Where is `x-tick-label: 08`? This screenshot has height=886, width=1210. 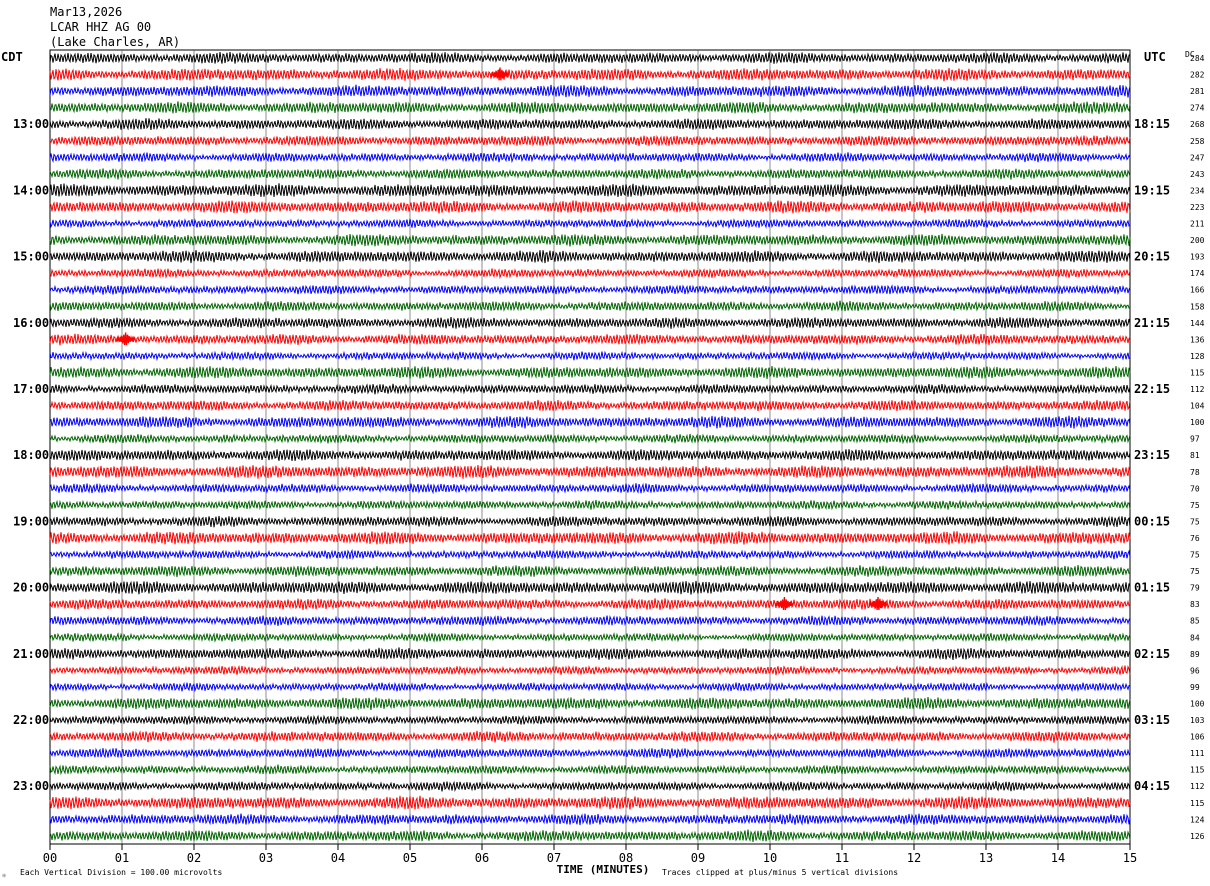 x-tick-label: 08 is located at coordinates (626, 858).